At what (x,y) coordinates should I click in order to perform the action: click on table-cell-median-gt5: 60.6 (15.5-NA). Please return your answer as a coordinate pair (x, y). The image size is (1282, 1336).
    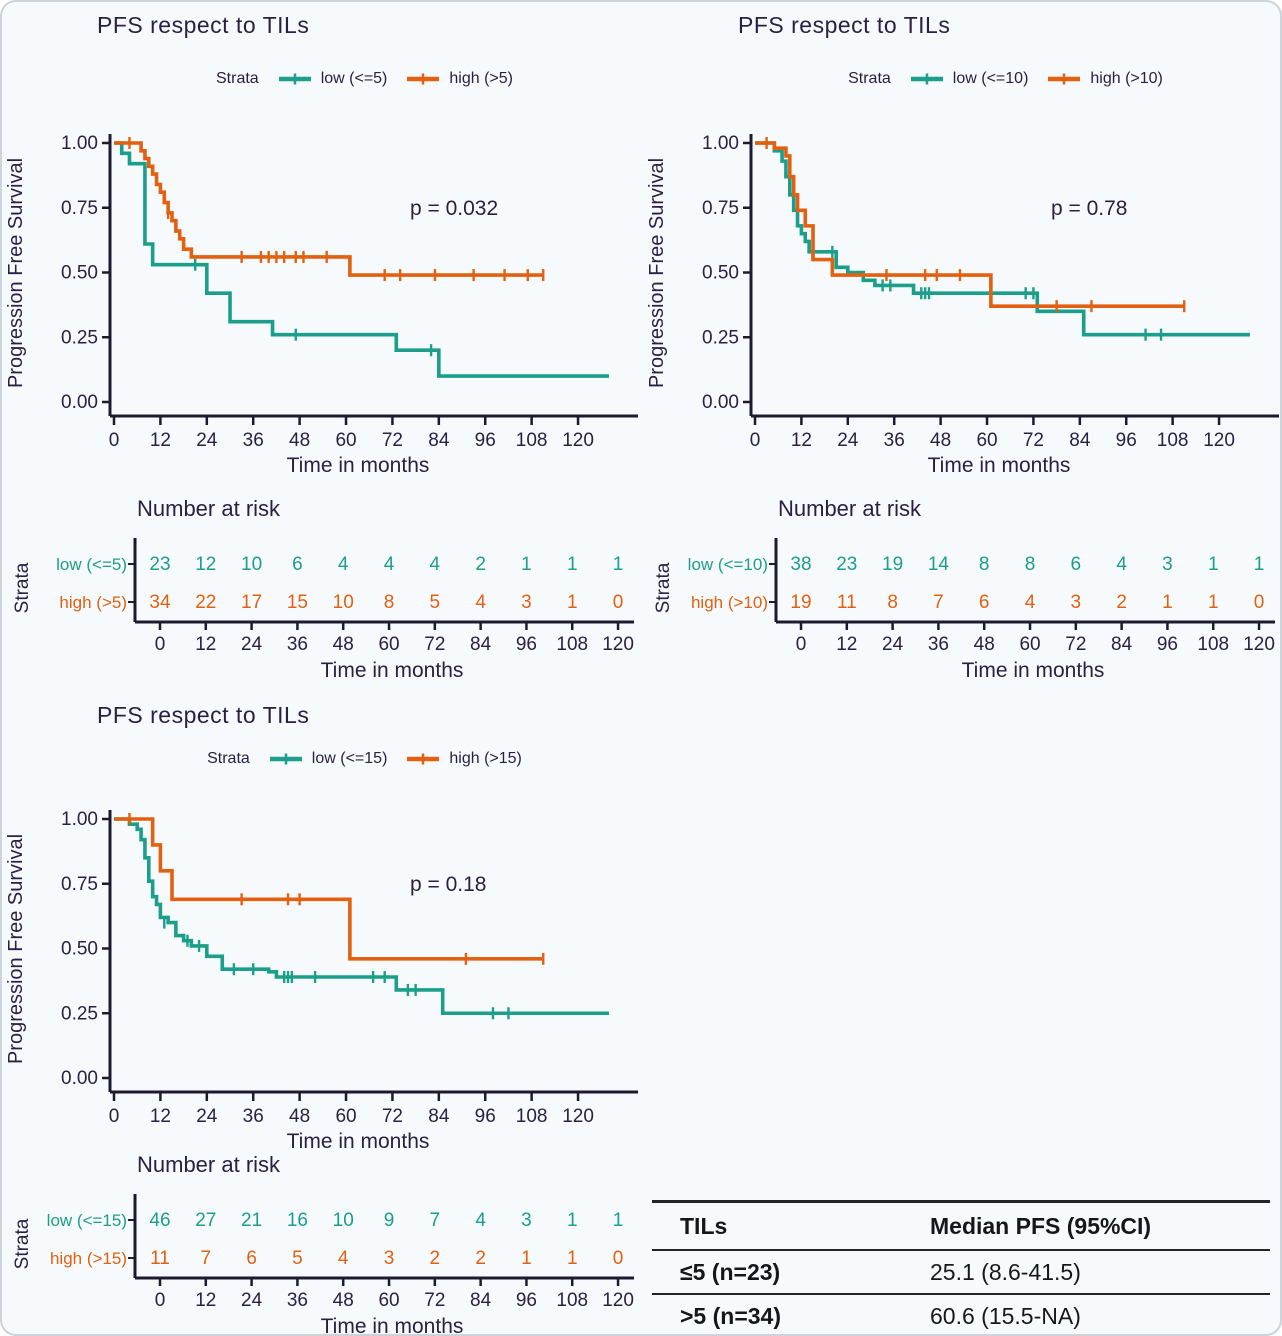
    Looking at the image, I should click on (1005, 1315).